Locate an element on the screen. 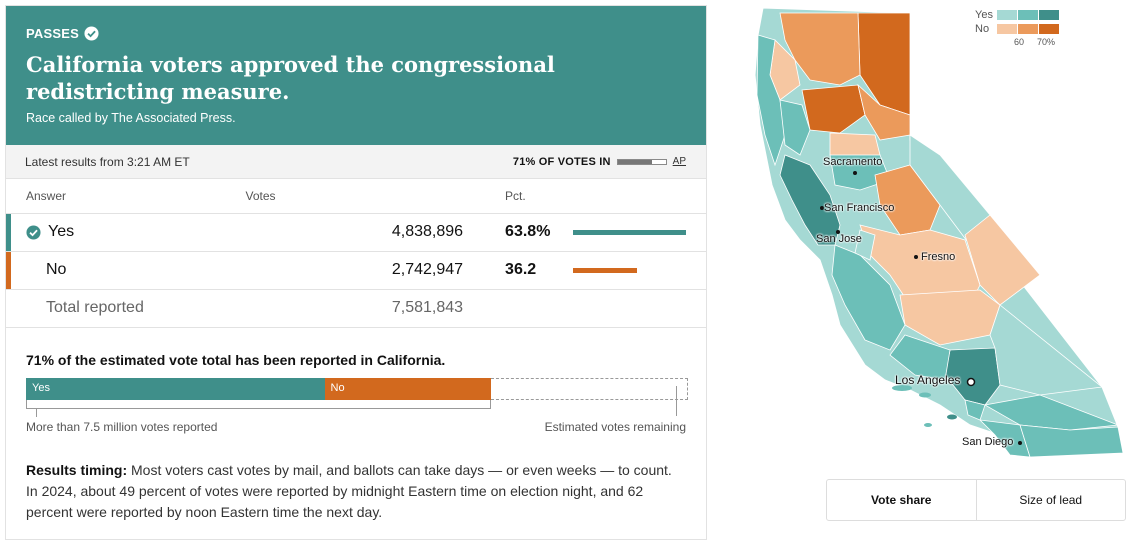 The image size is (1141, 544). region-mendocino is located at coordinates (795, 127).